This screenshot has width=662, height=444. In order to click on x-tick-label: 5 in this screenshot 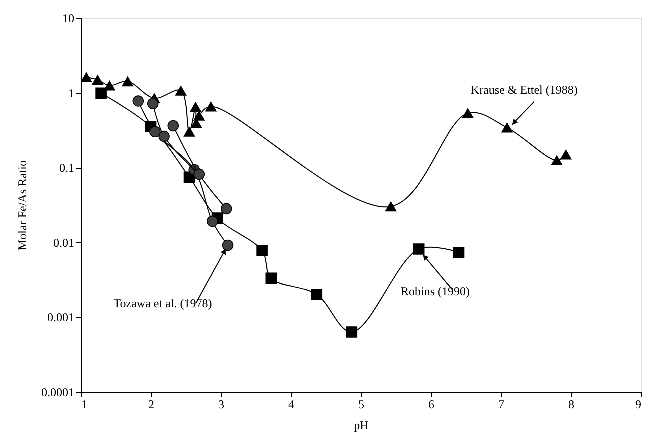, I will do `click(361, 405)`.